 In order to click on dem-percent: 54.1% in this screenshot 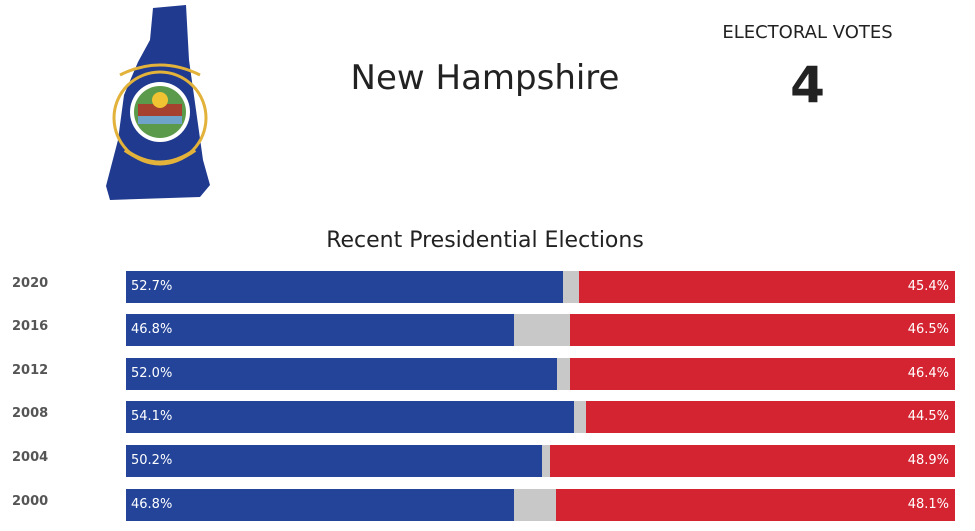, I will do `click(152, 416)`.